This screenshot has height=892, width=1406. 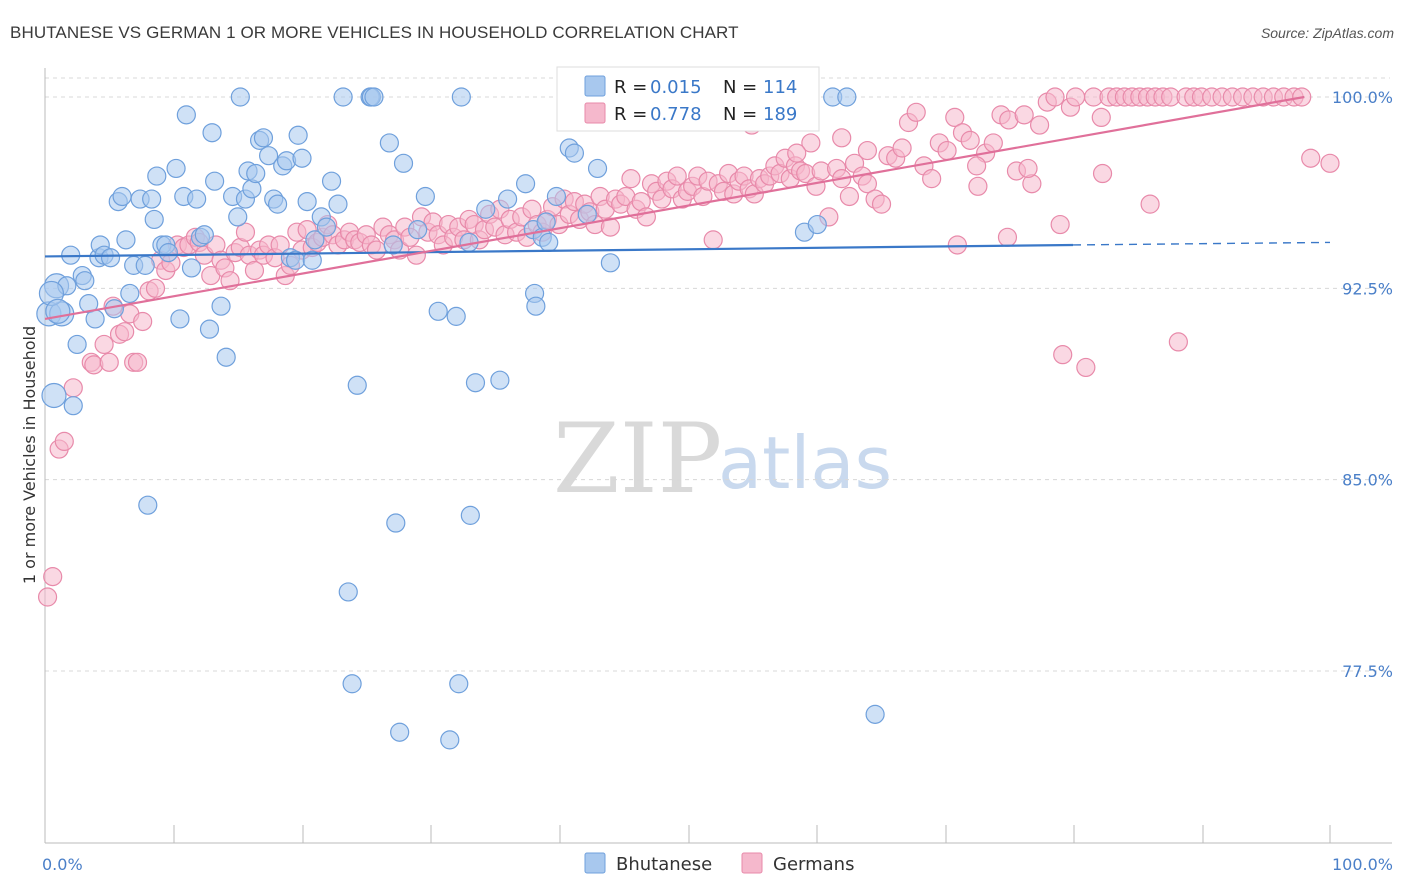 What do you see at coordinates (664, 864) in the screenshot?
I see `bottom-legend-label-bhutanese: Bhutanese` at bounding box center [664, 864].